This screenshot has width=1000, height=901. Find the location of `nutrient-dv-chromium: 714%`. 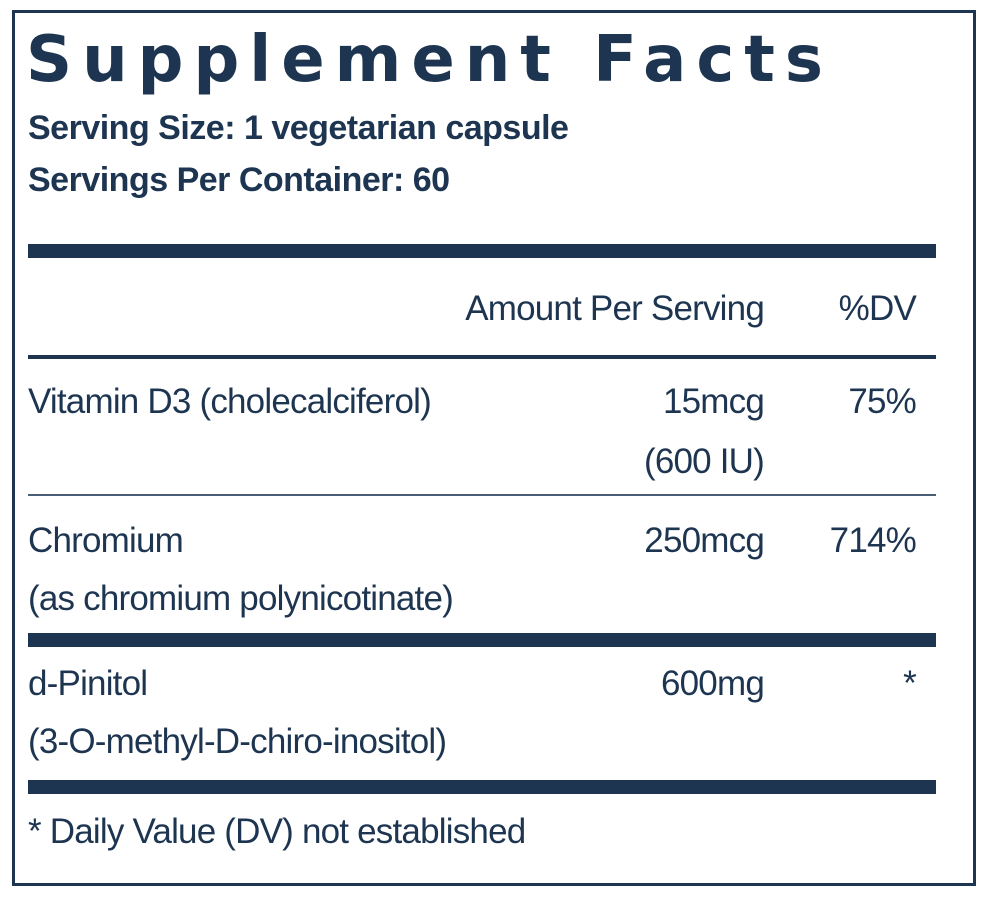

nutrient-dv-chromium: 714% is located at coordinates (873, 540).